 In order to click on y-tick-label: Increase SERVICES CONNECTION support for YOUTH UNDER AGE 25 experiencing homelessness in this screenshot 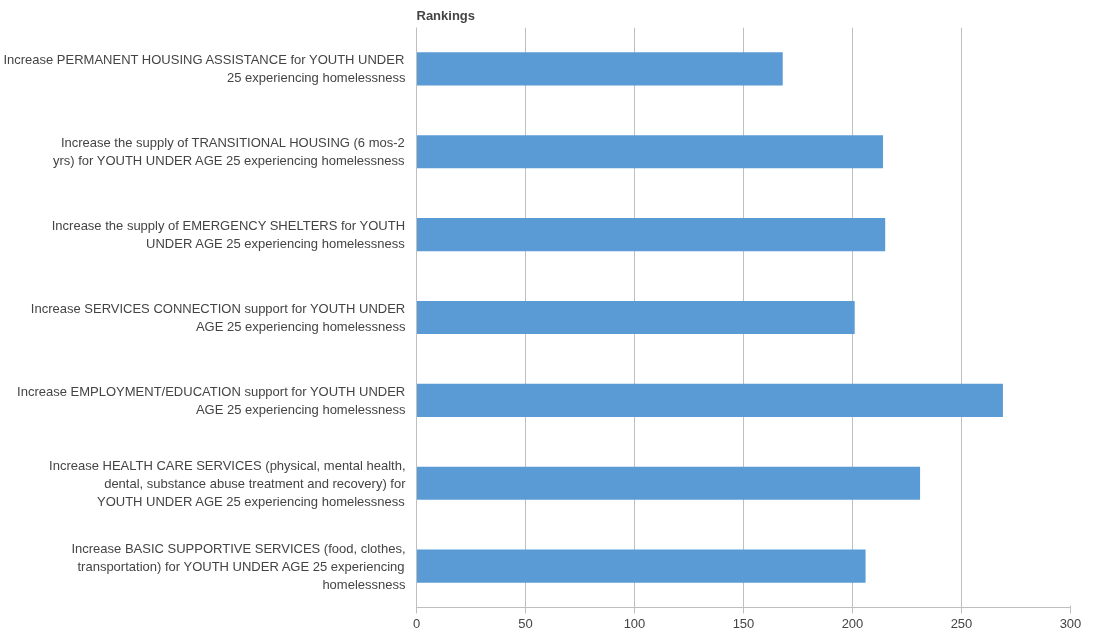, I will do `click(218, 317)`.